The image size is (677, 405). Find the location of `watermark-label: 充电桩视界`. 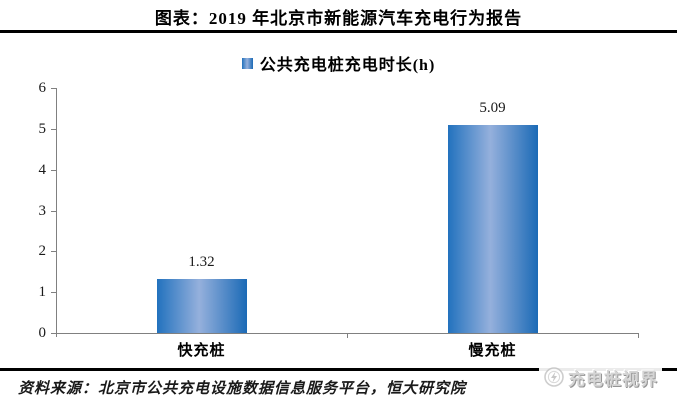

watermark-label: 充电桩视界 is located at coordinates (613, 379).